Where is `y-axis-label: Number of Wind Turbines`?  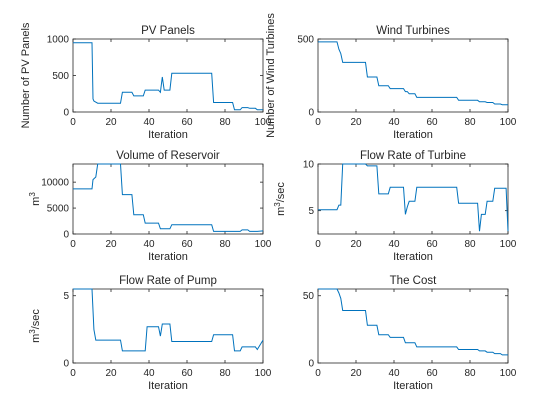 y-axis-label: Number of Wind Turbines is located at coordinates (271, 75).